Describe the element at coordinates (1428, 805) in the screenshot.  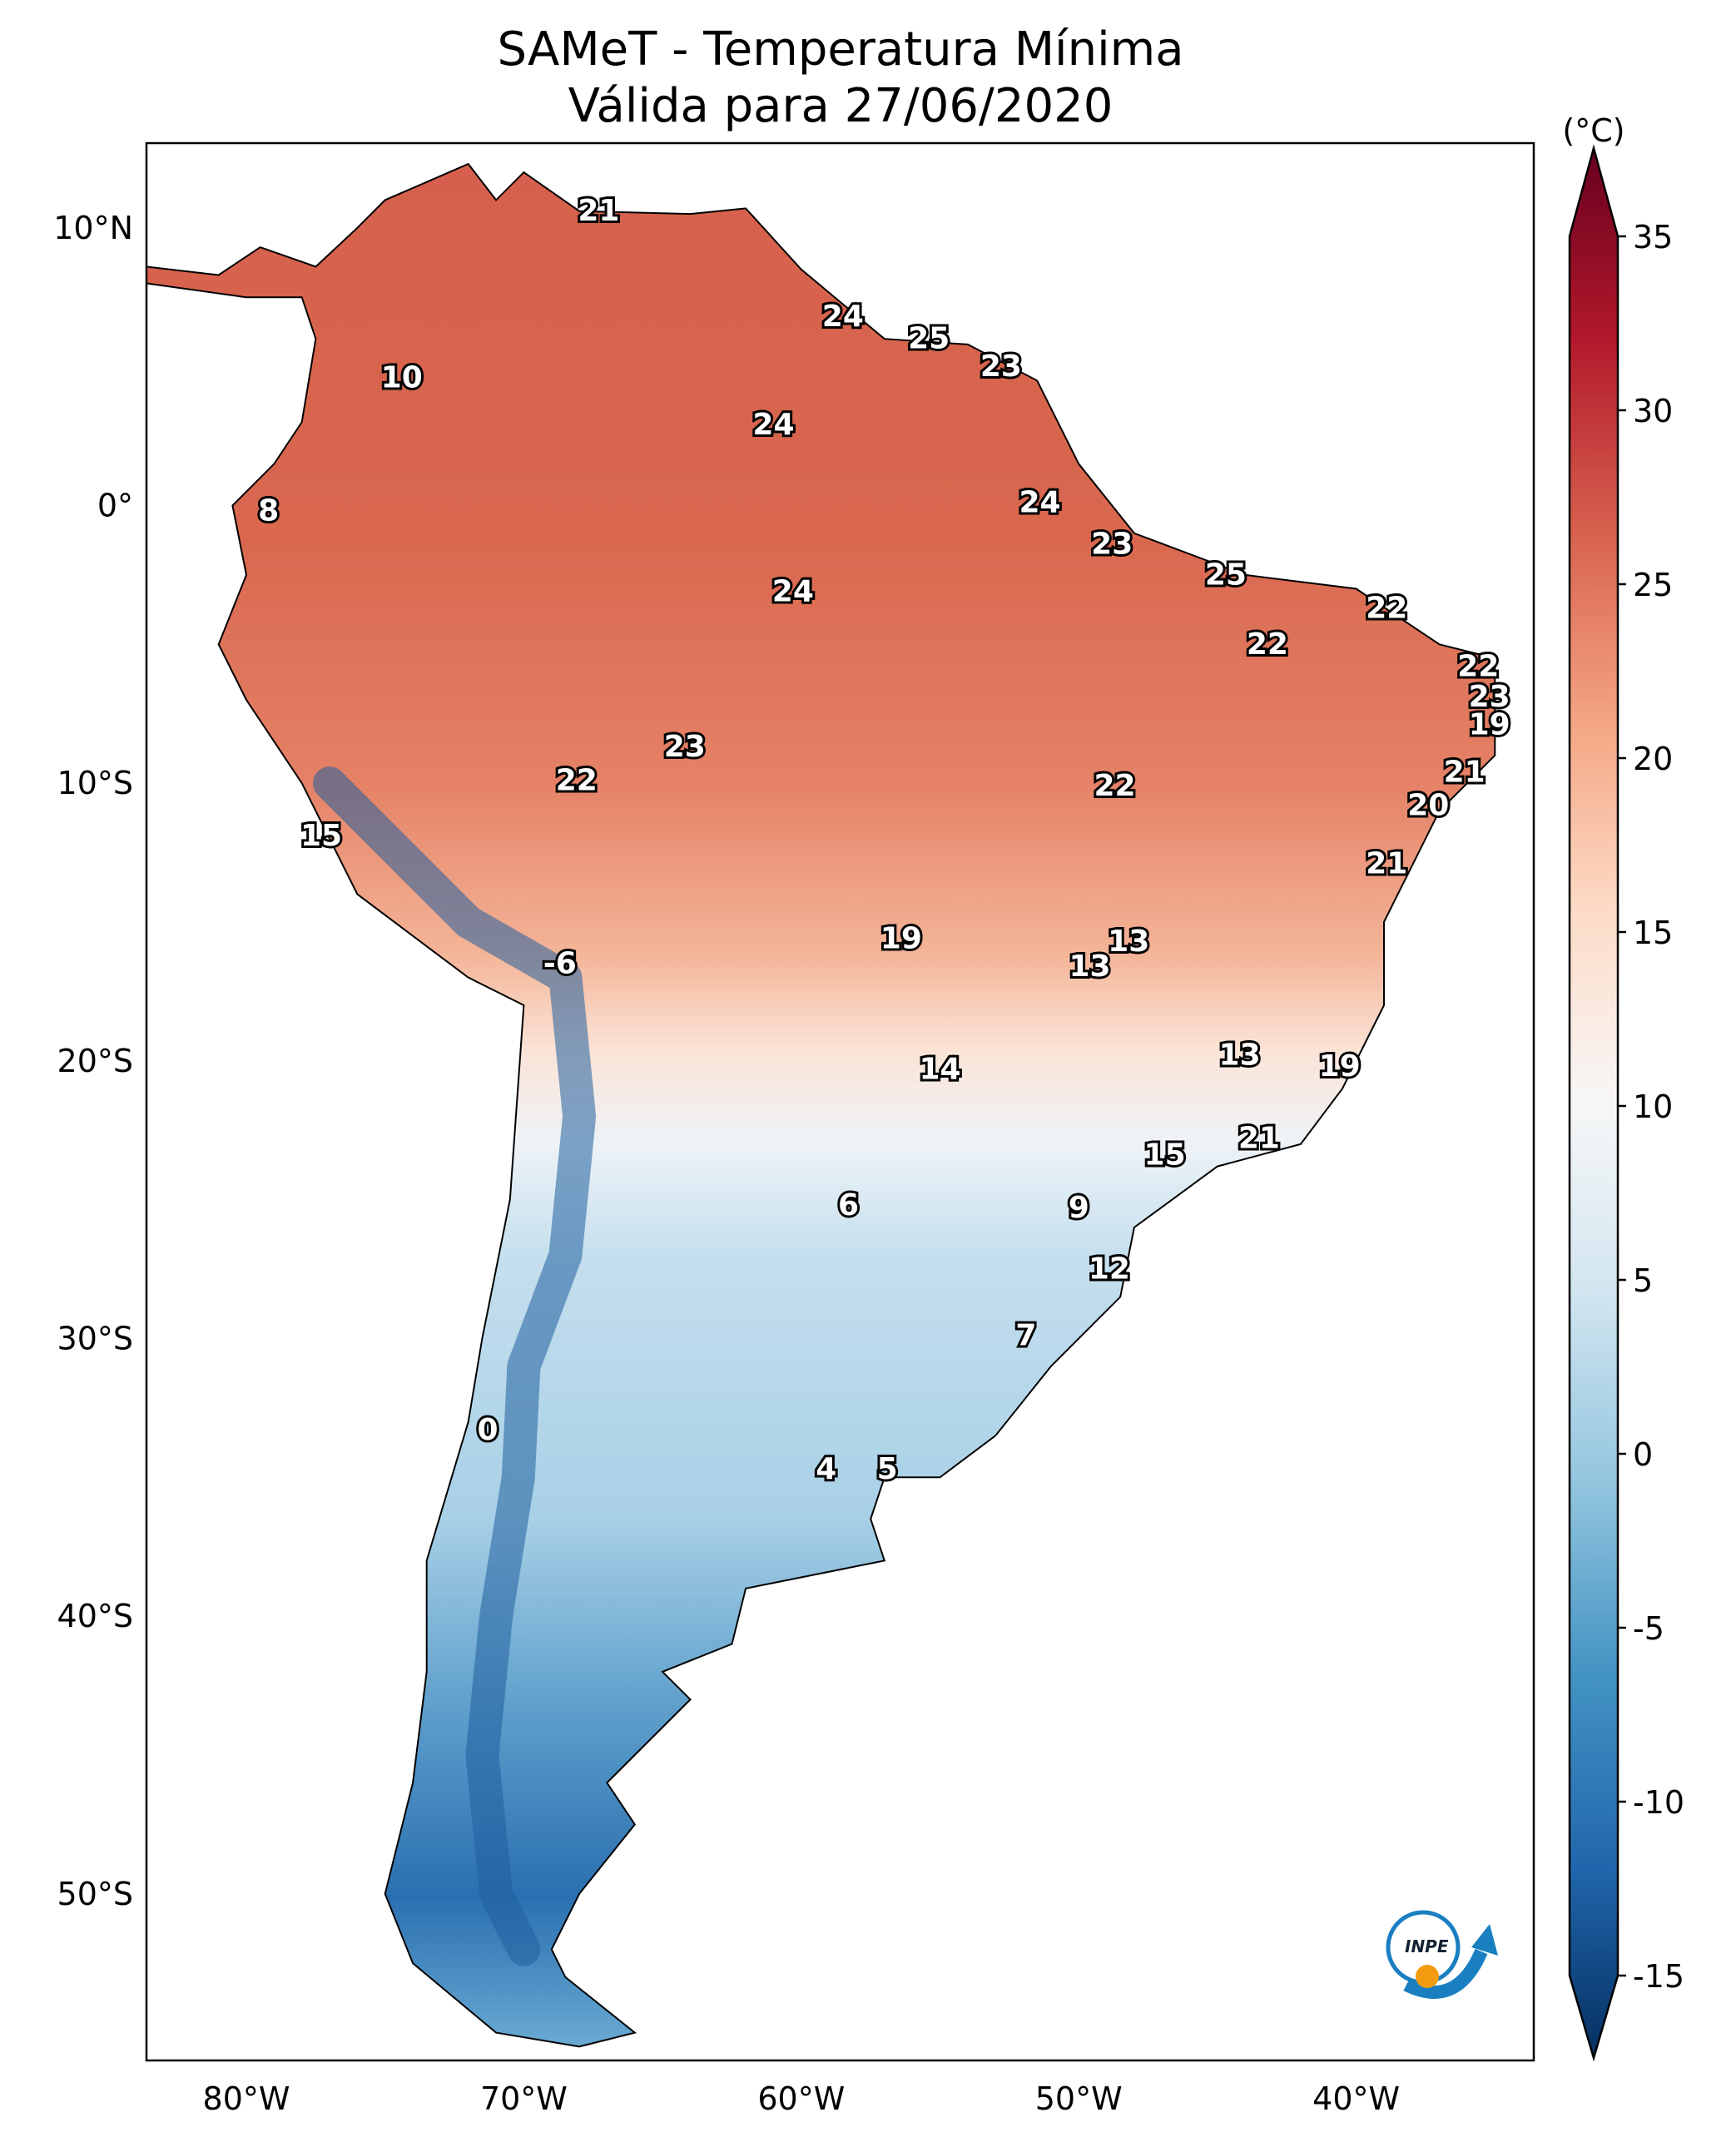
I see `station-value-label: 20` at that location.